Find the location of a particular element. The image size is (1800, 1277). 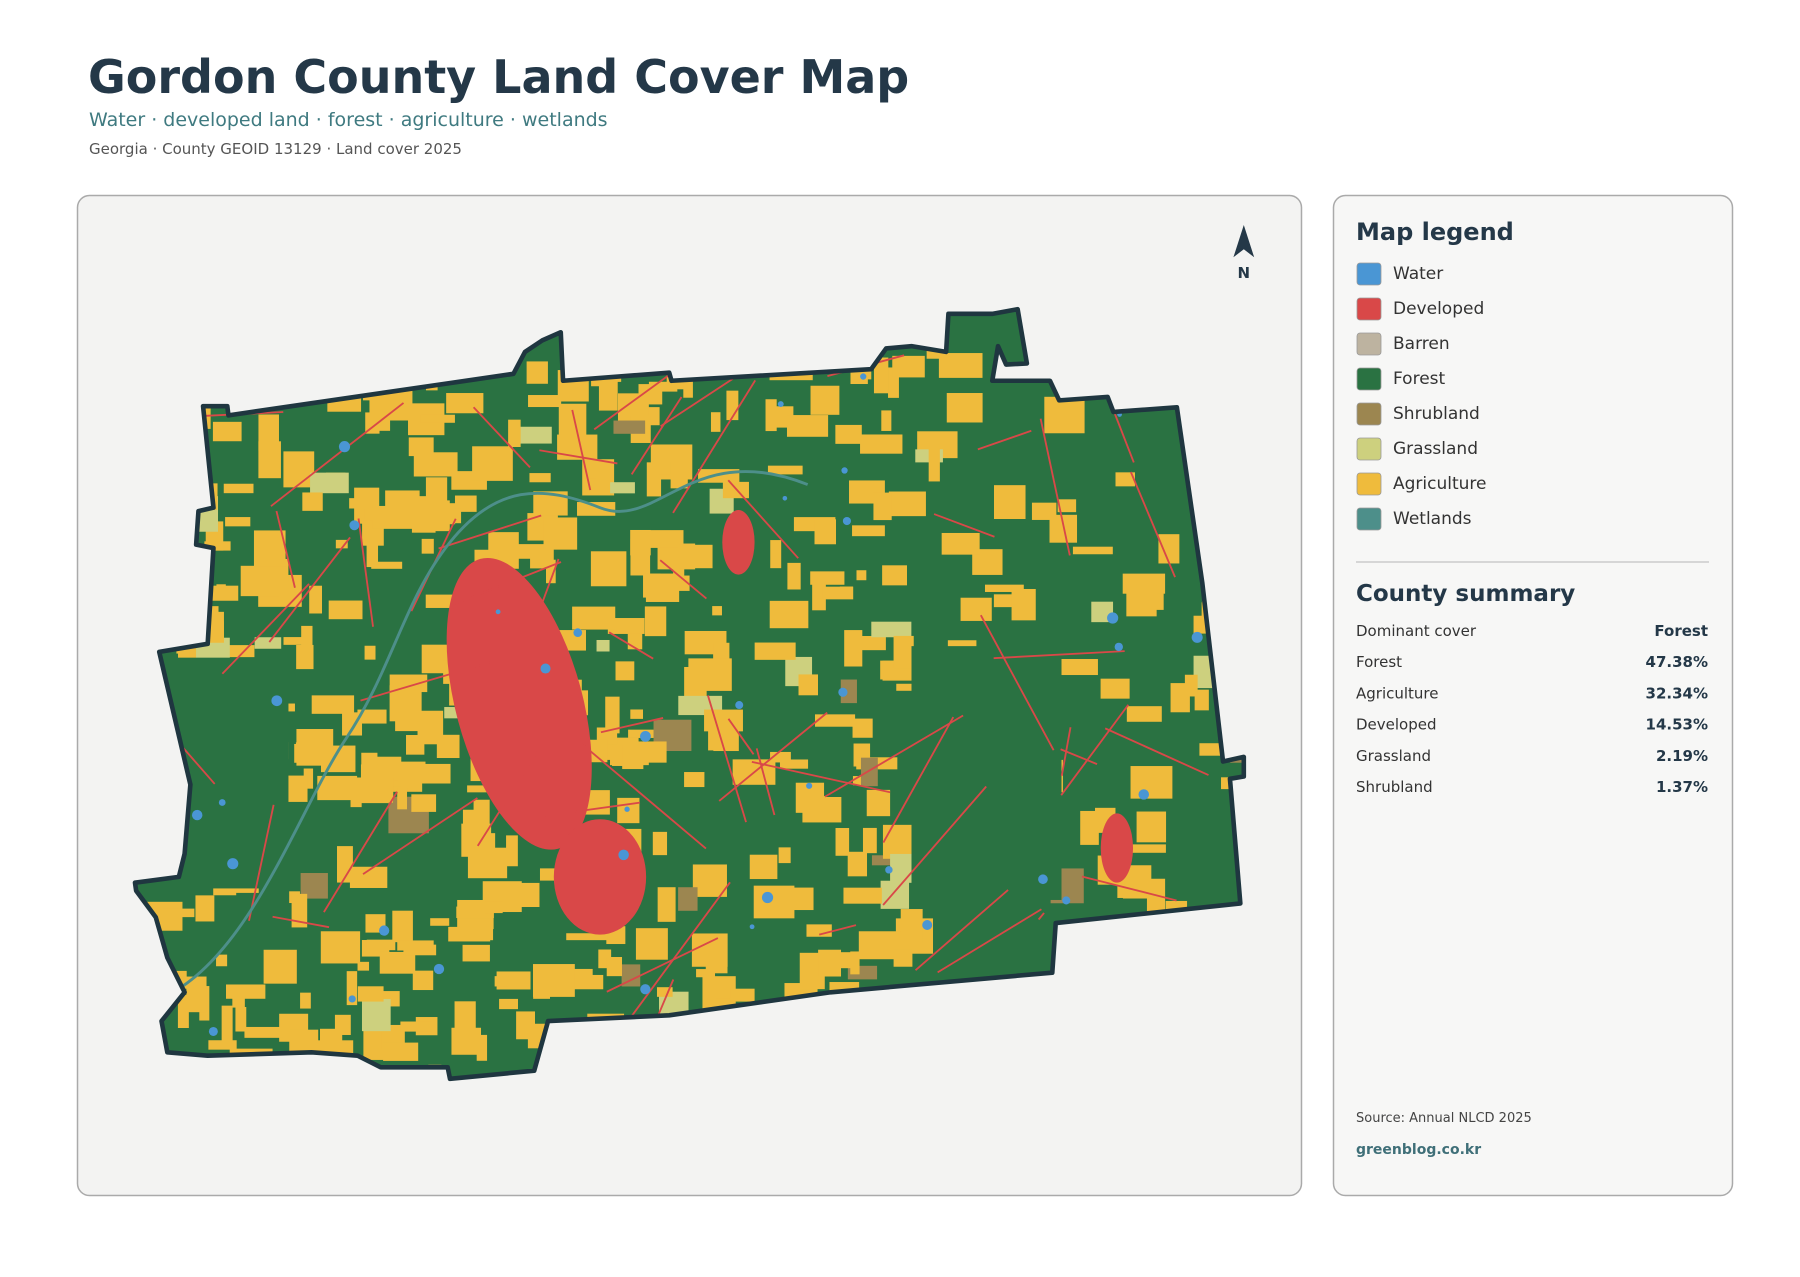

source: Source: Annual NLCD 2025 is located at coordinates (1444, 1118).